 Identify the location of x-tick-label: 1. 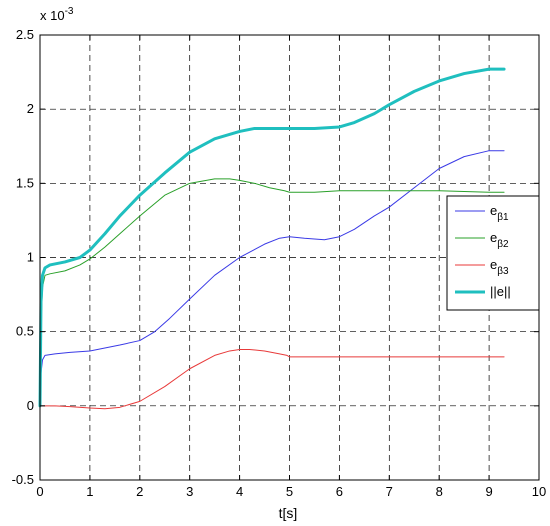
(89, 491).